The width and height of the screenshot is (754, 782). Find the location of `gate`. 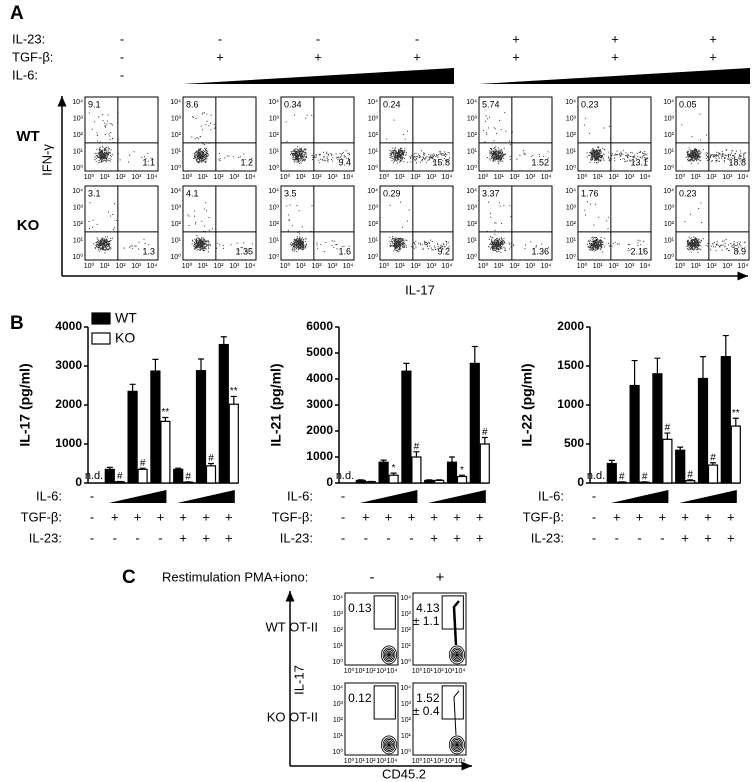

gate is located at coordinates (452, 702).